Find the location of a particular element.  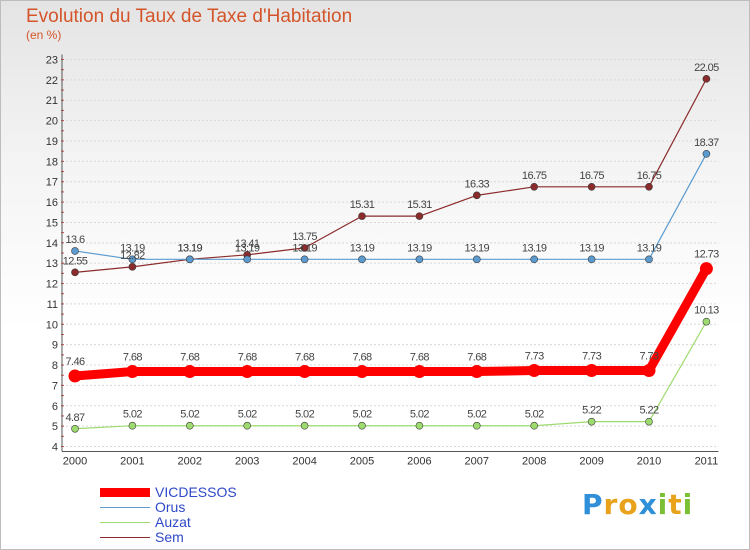

data-label: 22.05 is located at coordinates (706, 68).